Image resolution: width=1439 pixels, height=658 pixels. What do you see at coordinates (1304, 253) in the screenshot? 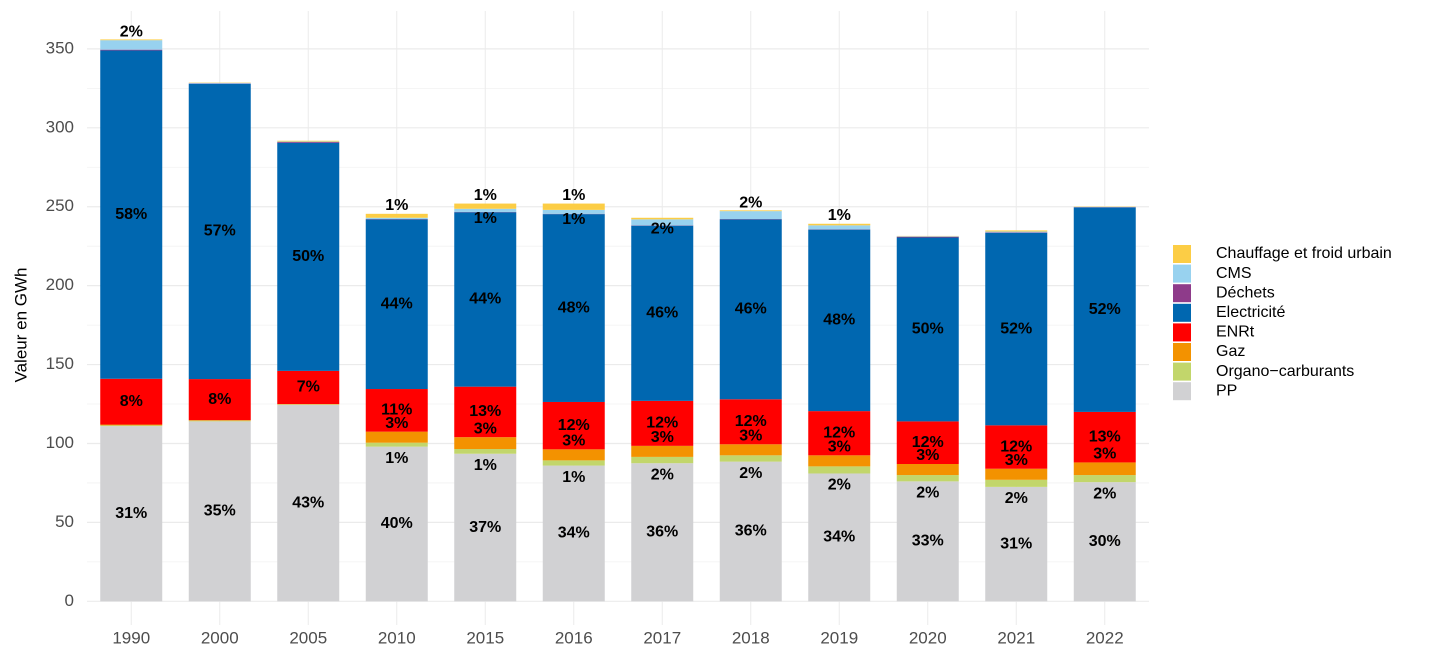
I see `legend-label: Chauffage et froid urbain` at bounding box center [1304, 253].